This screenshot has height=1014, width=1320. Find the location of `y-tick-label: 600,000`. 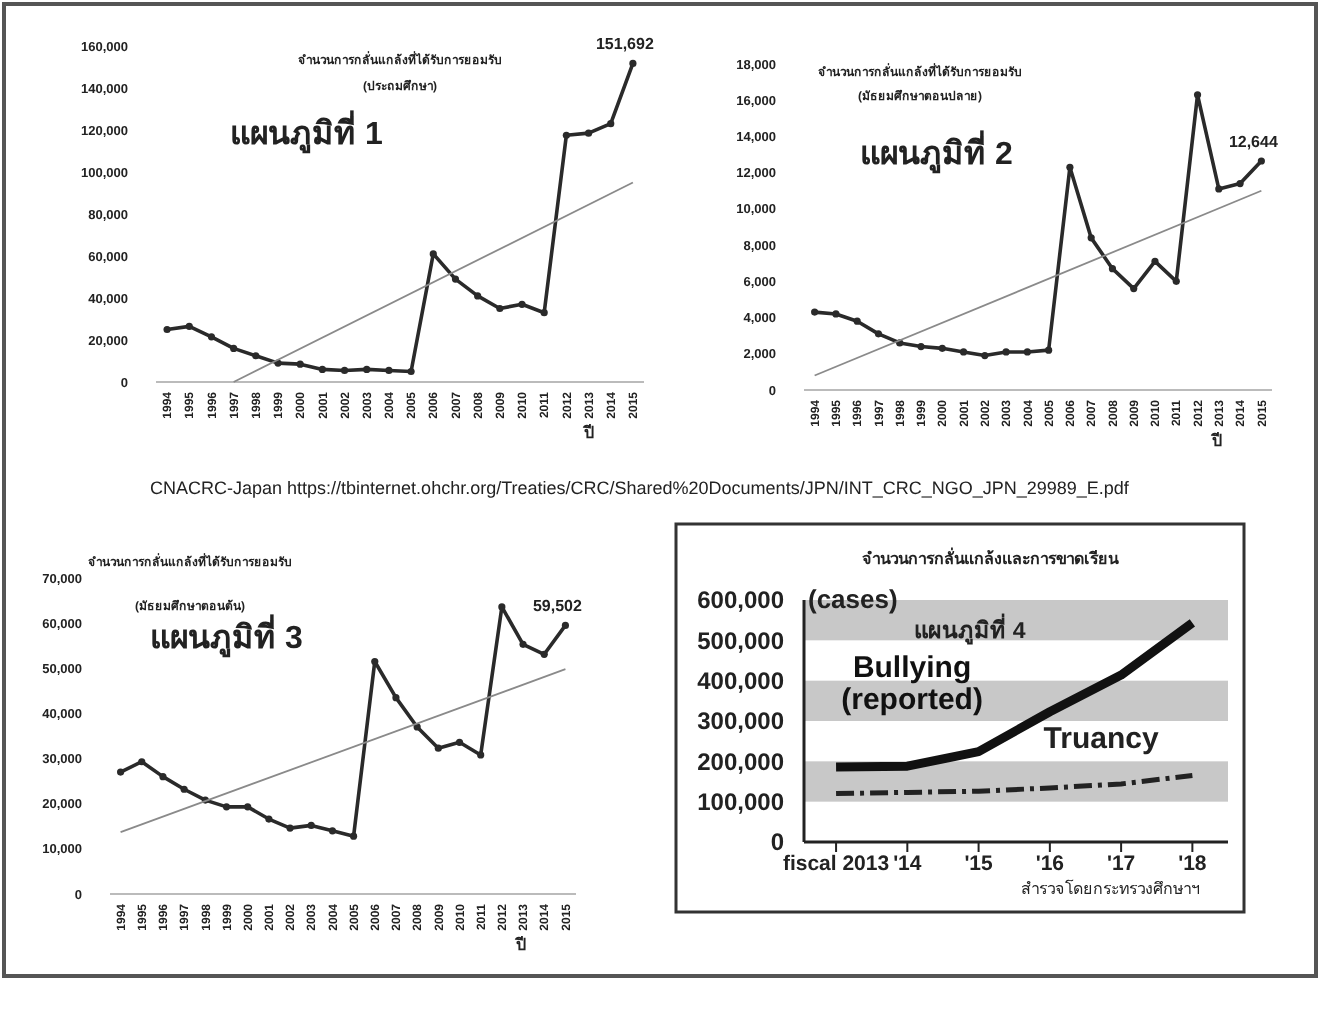

y-tick-label: 600,000 is located at coordinates (741, 600).